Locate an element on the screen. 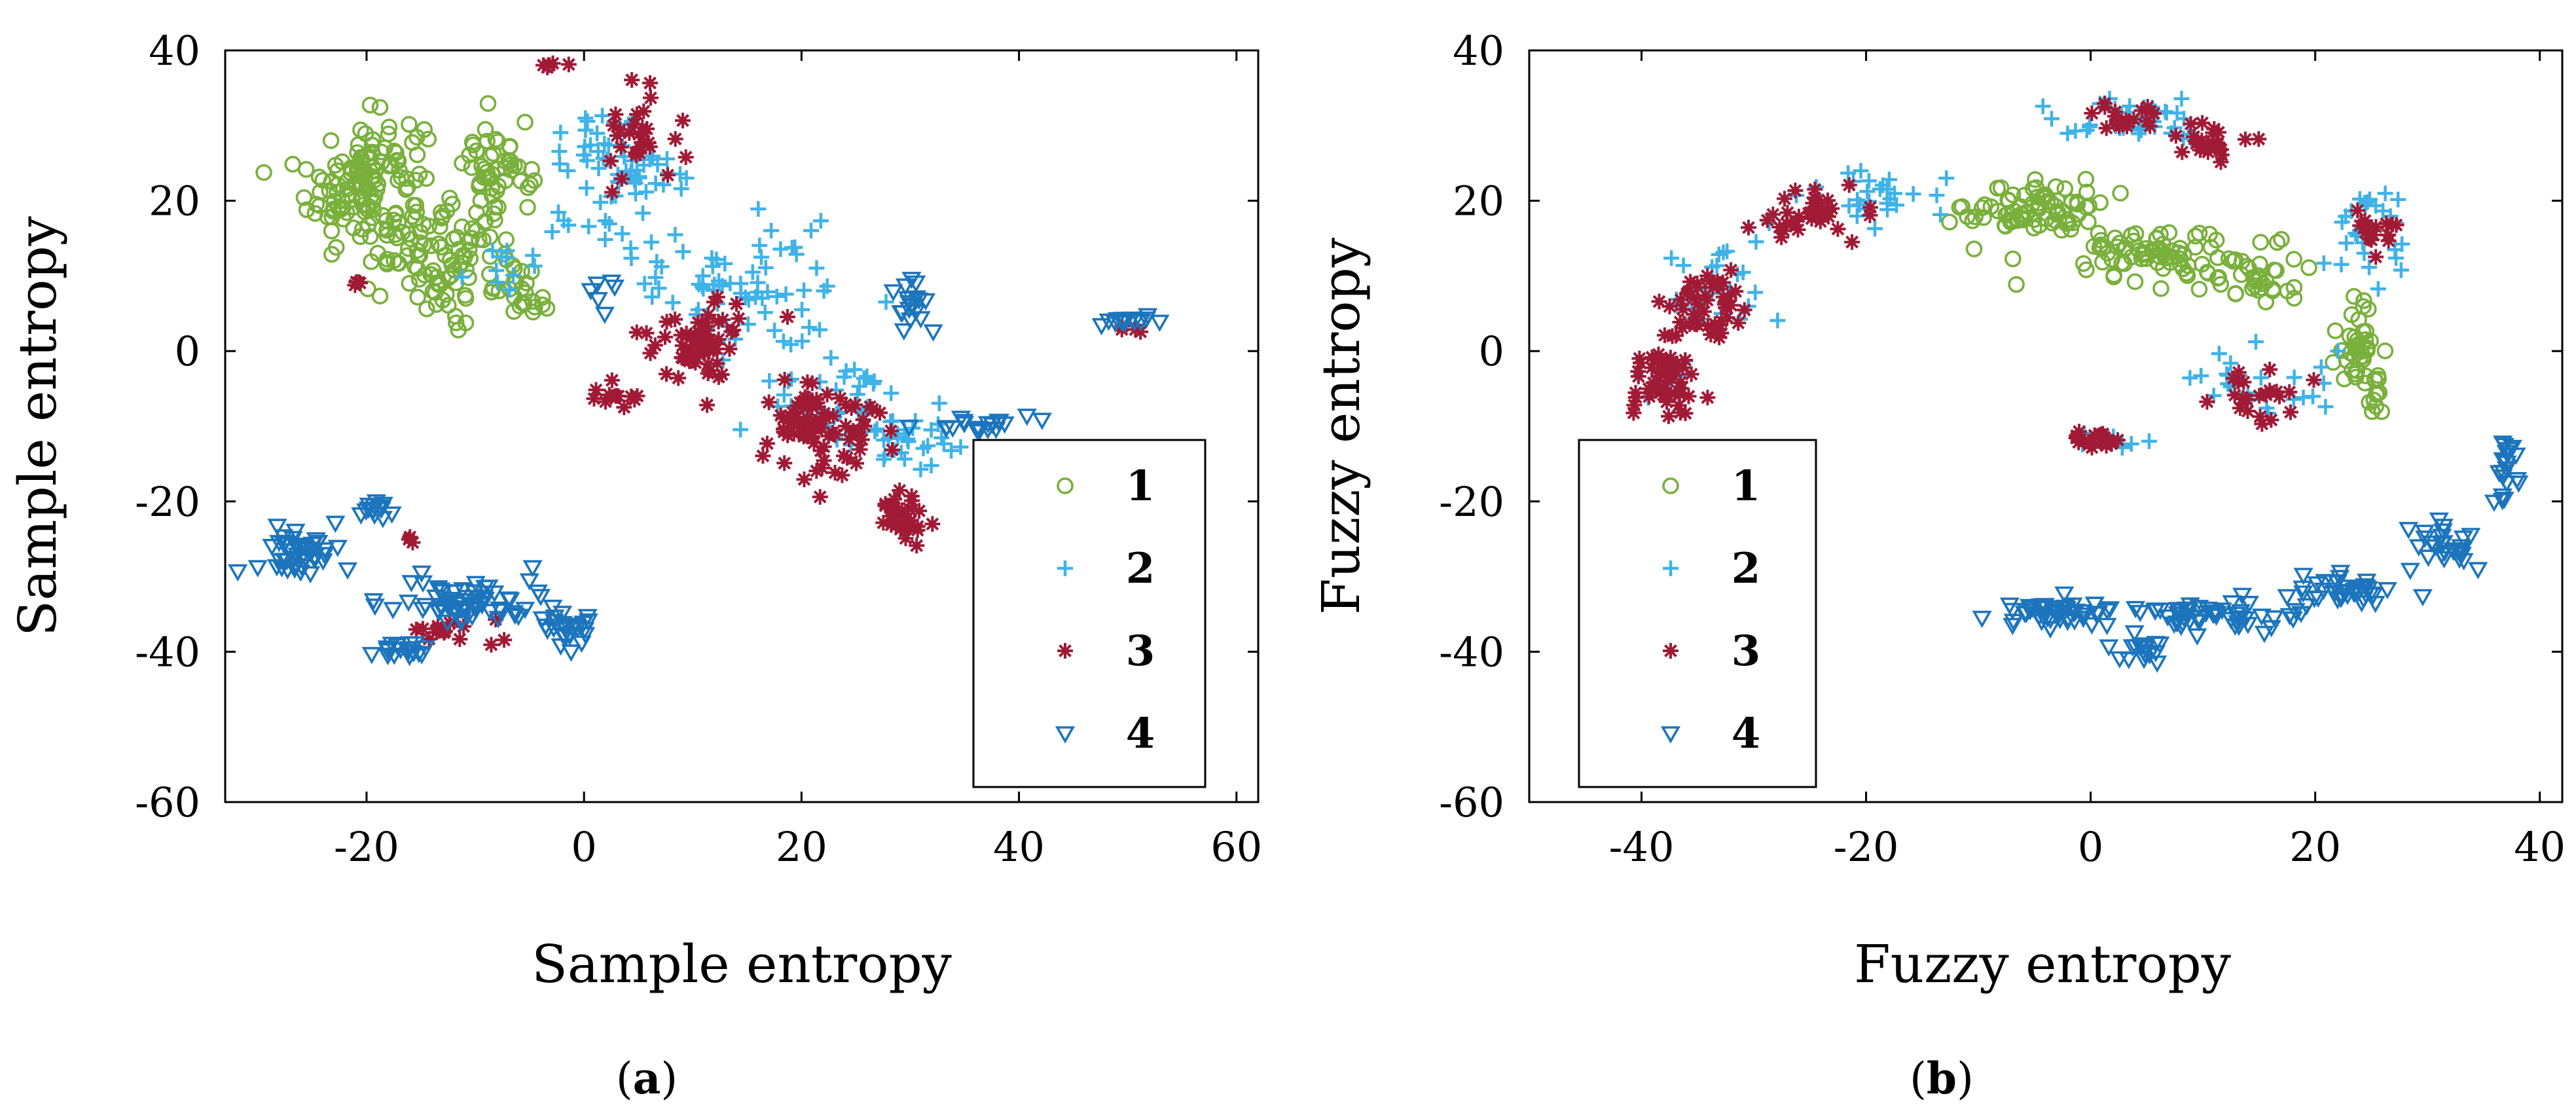 This screenshot has height=1117, width=2576. legend-label-3: 3 is located at coordinates (1140, 652).